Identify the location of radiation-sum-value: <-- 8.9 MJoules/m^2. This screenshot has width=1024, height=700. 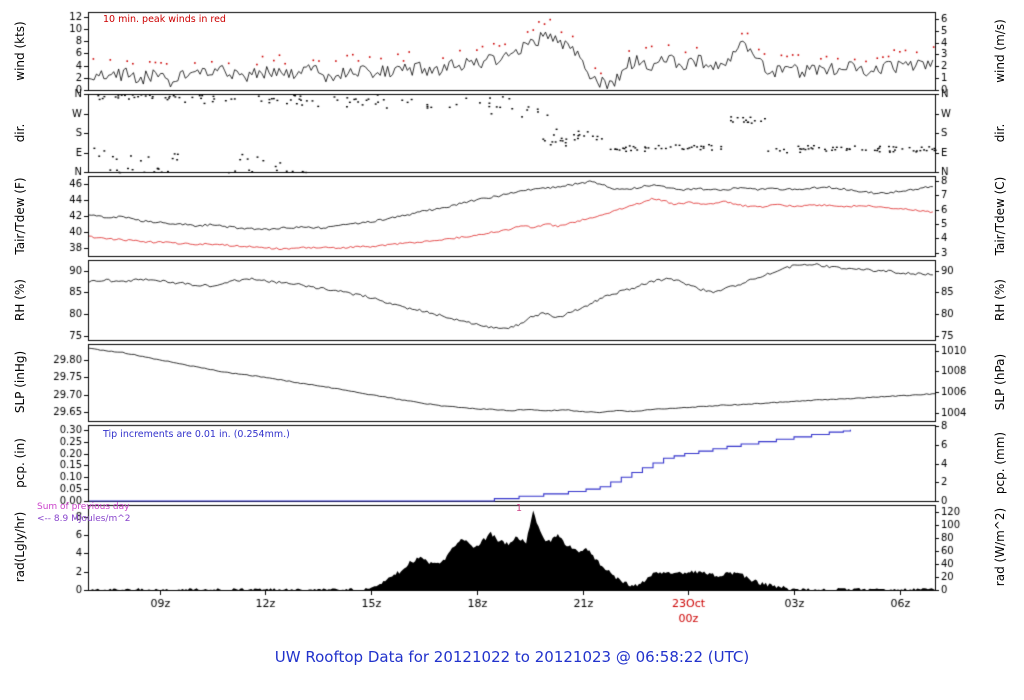
(84, 519).